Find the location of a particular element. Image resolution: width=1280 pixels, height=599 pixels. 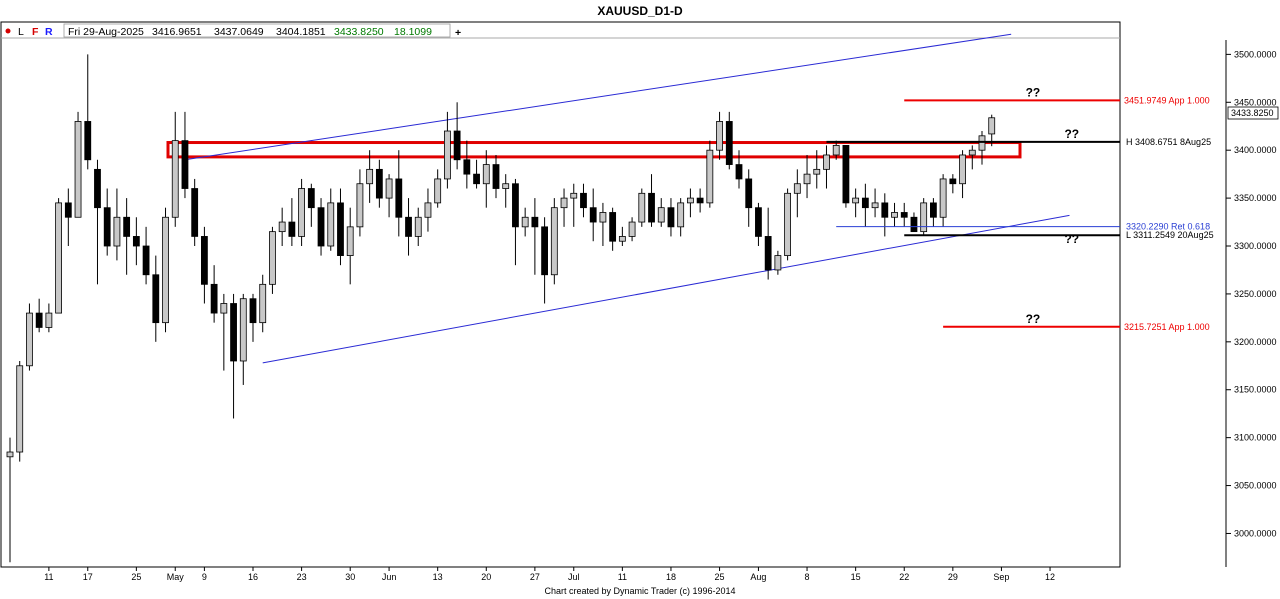

level-label: L 3311.2549 20Aug25 is located at coordinates (1170, 235).